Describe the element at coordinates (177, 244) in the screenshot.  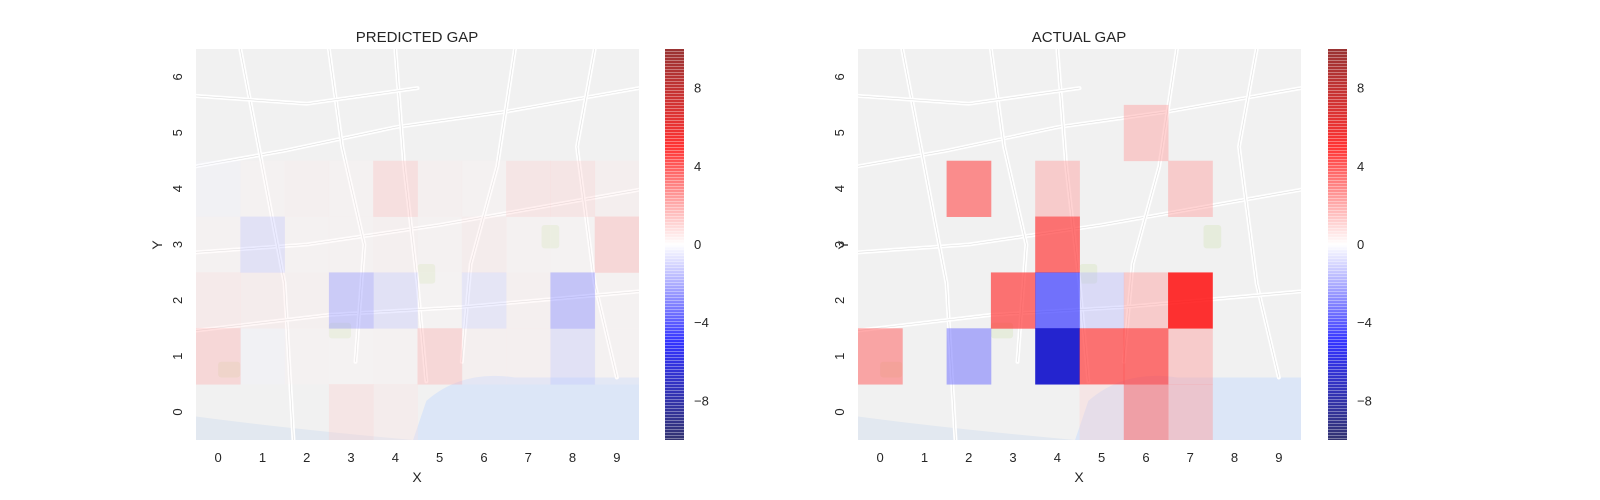
I see `y-tick-labels: 0 1 2 3 4 5 6` at that location.